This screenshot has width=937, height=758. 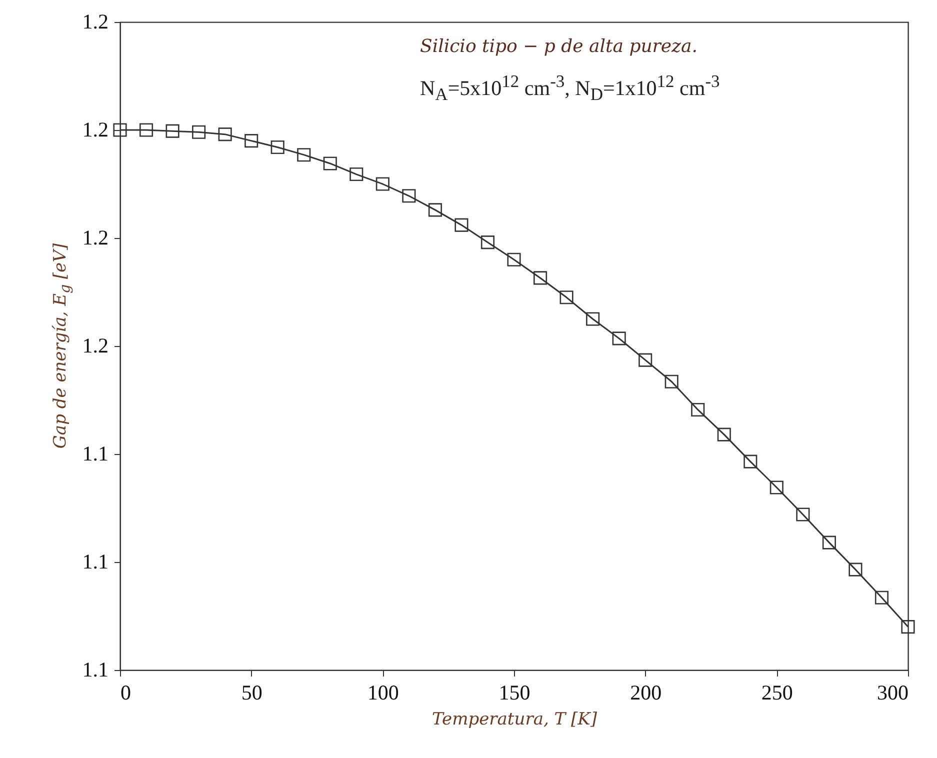 I want to click on x-axis-title: Temperatura, T [K], so click(x=515, y=720).